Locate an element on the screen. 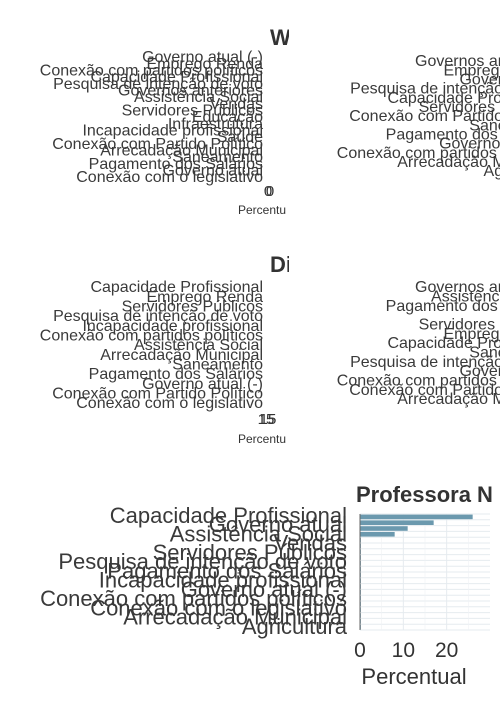 This screenshot has width=500, height=716. chart-title: Di is located at coordinates (281, 264).